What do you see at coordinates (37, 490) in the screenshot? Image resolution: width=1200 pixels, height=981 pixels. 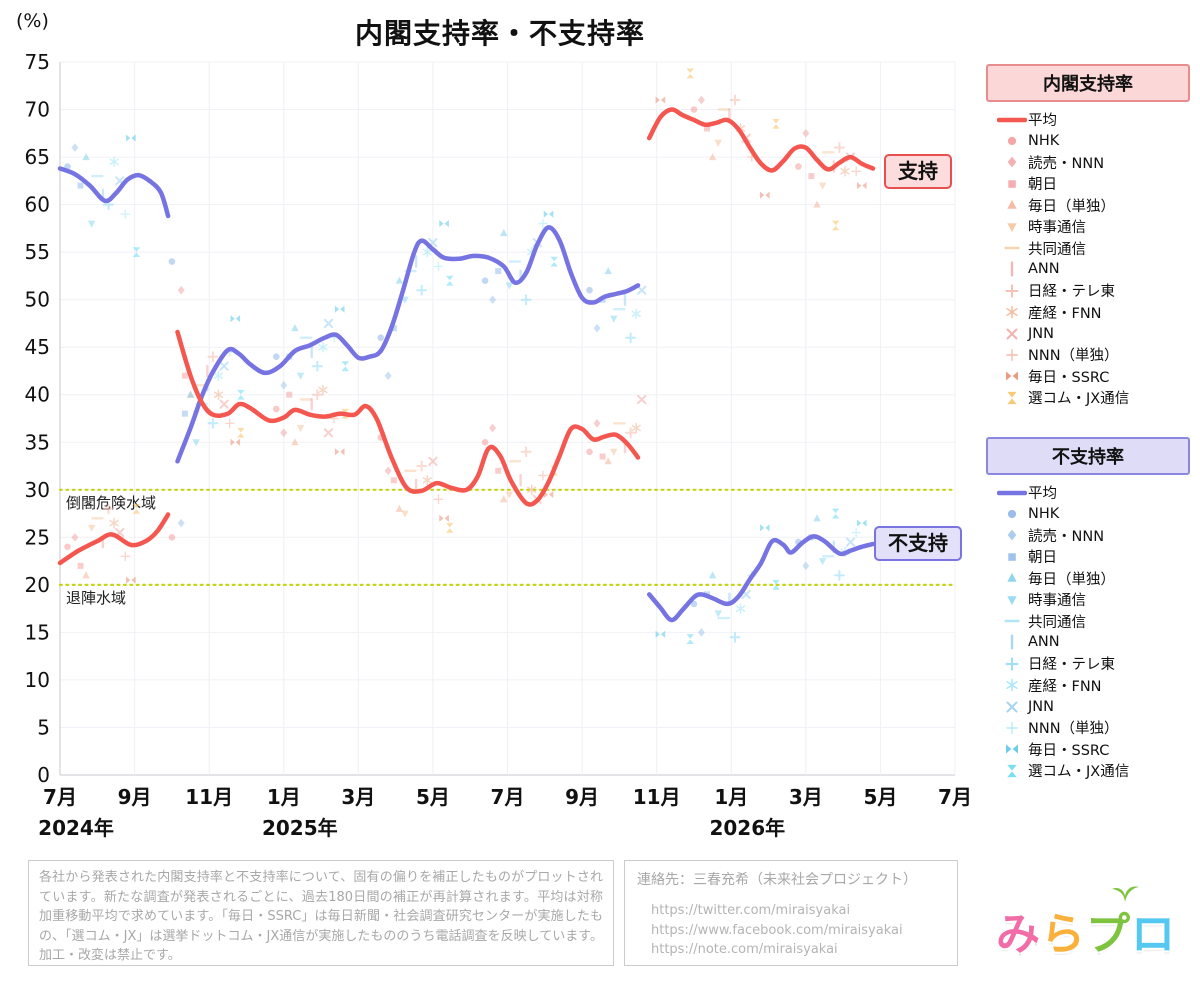 I see `y-tick-label: 30` at bounding box center [37, 490].